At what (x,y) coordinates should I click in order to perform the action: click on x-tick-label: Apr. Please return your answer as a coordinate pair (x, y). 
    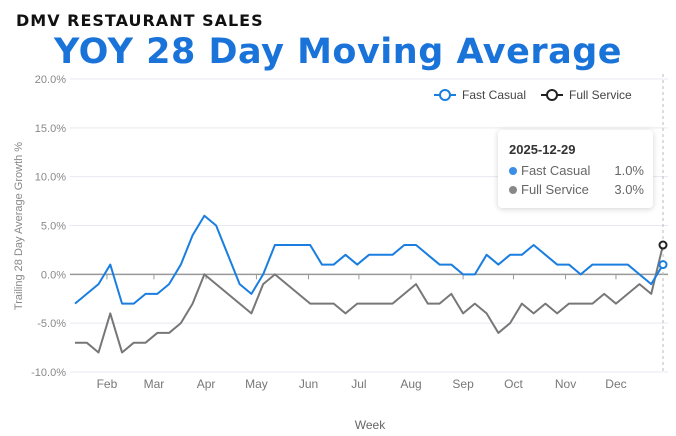
    Looking at the image, I should click on (206, 384).